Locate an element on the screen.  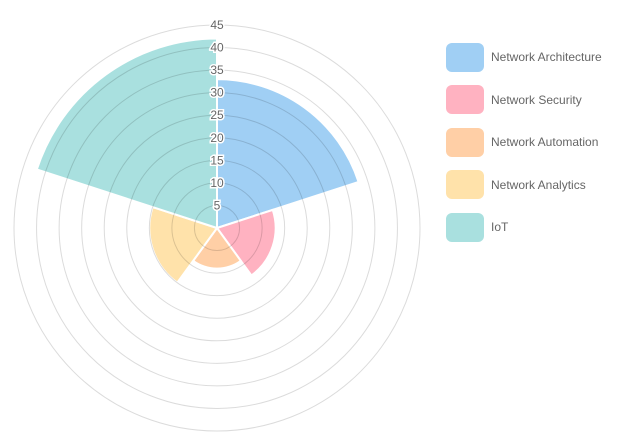
r-tick-label: 10 is located at coordinates (217, 183).